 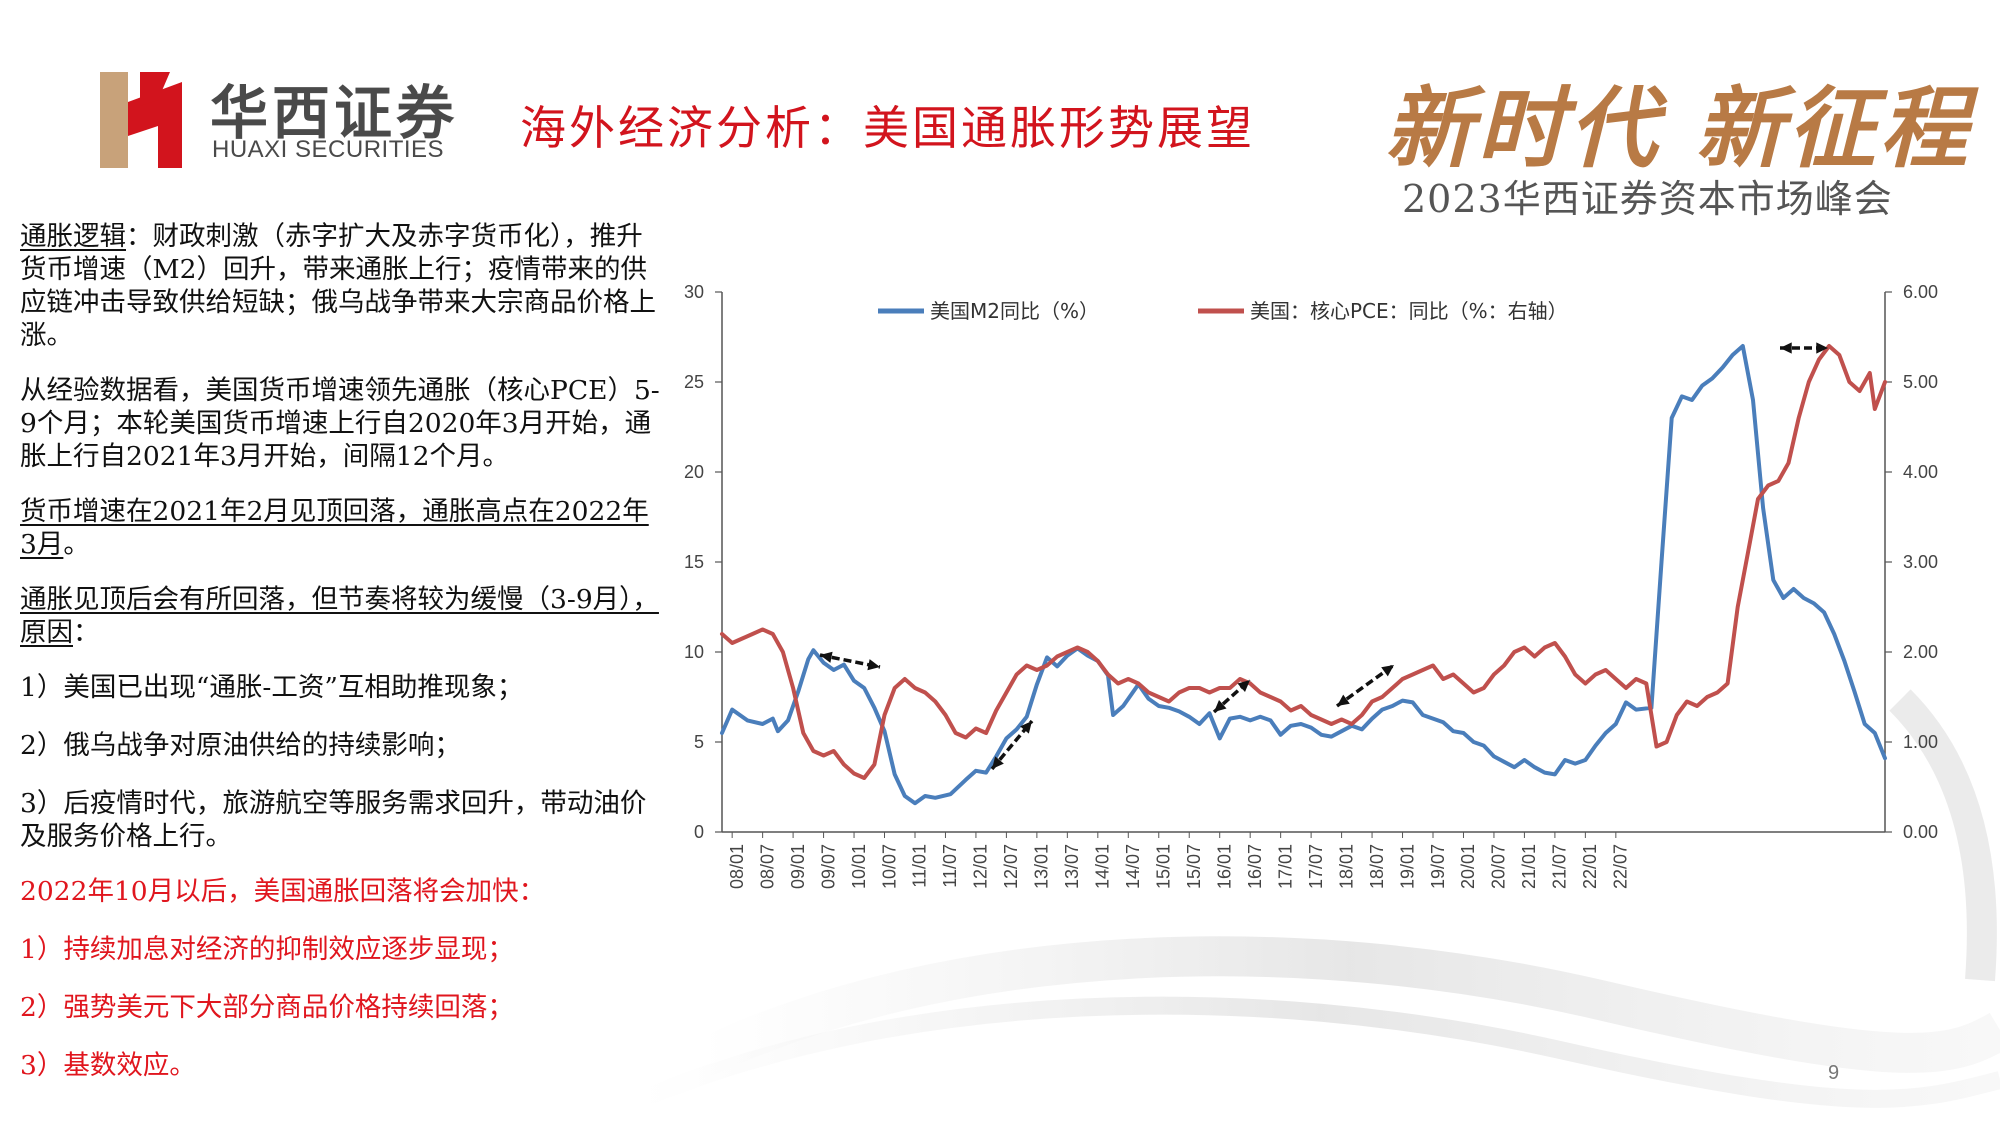 What do you see at coordinates (1346, 866) in the screenshot?
I see `x-tick-label: 18/01` at bounding box center [1346, 866].